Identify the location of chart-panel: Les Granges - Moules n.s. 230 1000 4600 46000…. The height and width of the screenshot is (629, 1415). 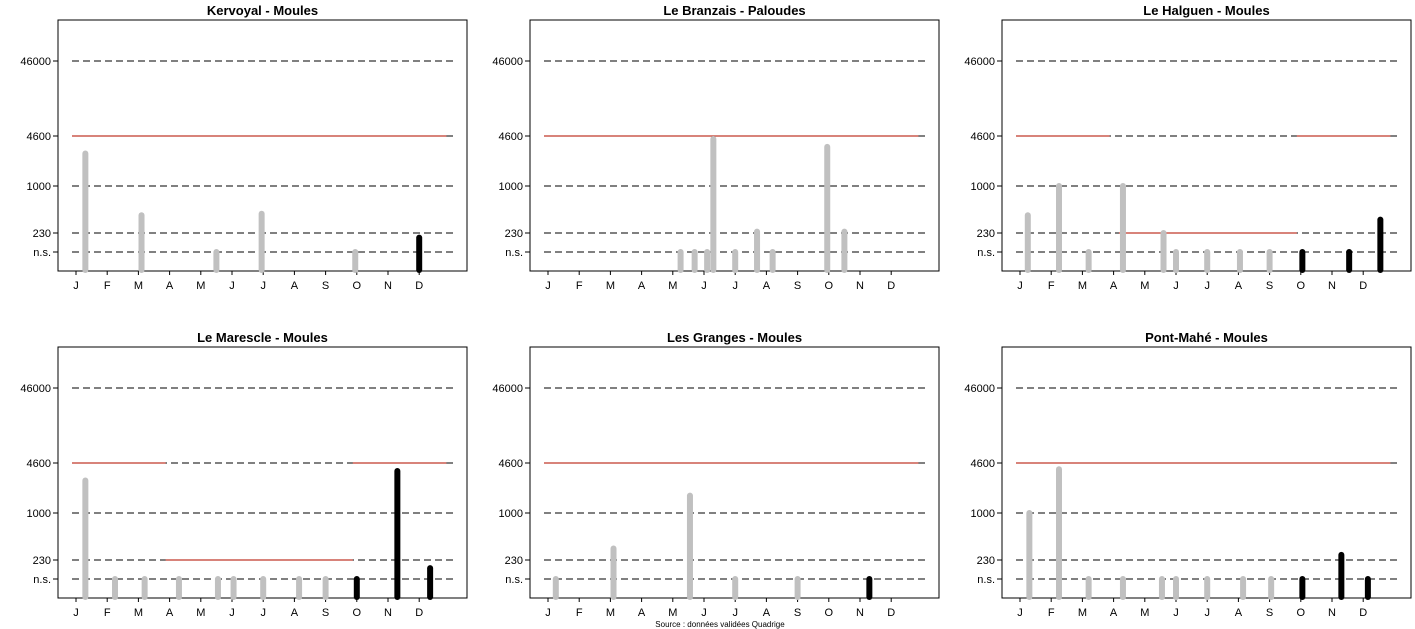
(716, 474).